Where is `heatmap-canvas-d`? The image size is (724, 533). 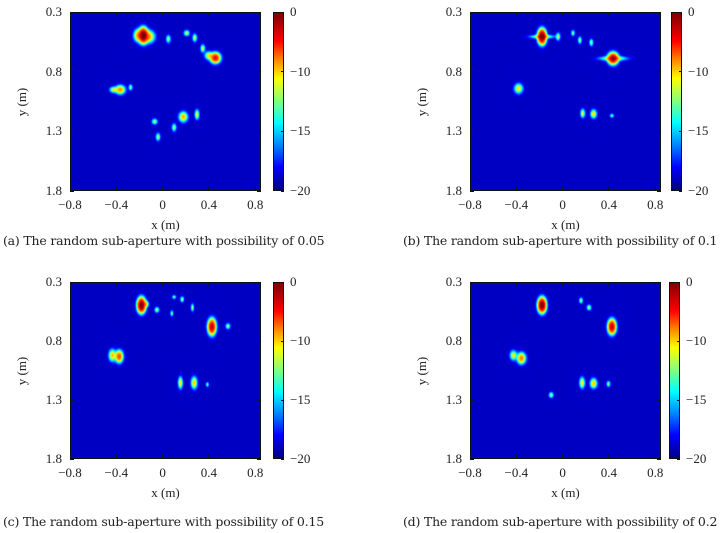 heatmap-canvas-d is located at coordinates (565, 370).